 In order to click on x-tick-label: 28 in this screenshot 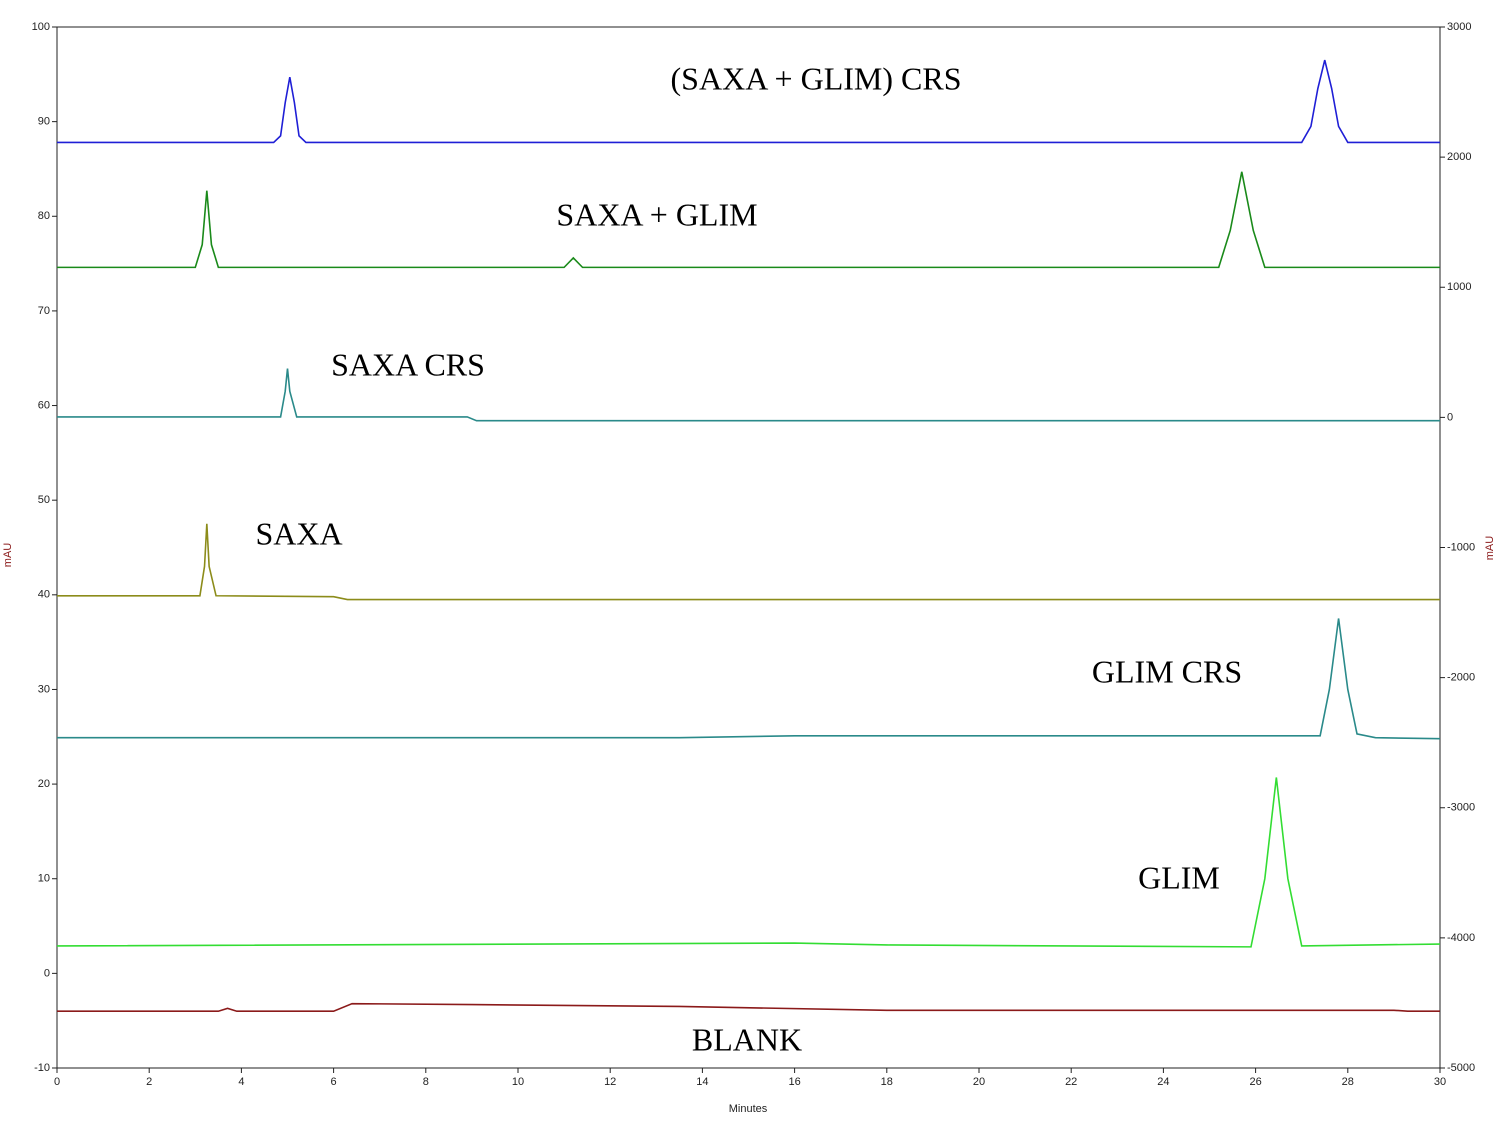, I will do `click(1348, 1082)`.